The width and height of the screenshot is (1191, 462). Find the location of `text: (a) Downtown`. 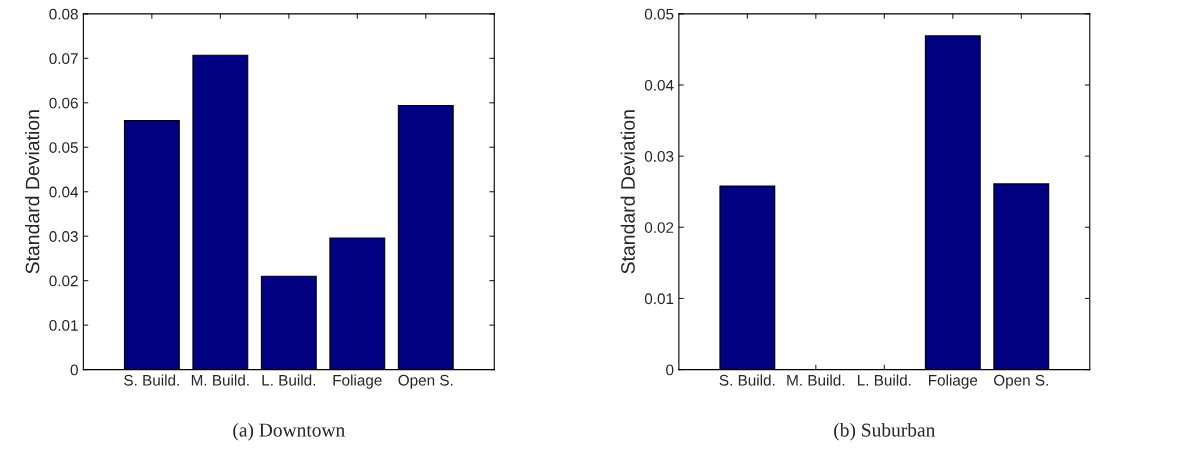

text: (a) Downtown is located at coordinates (289, 431).